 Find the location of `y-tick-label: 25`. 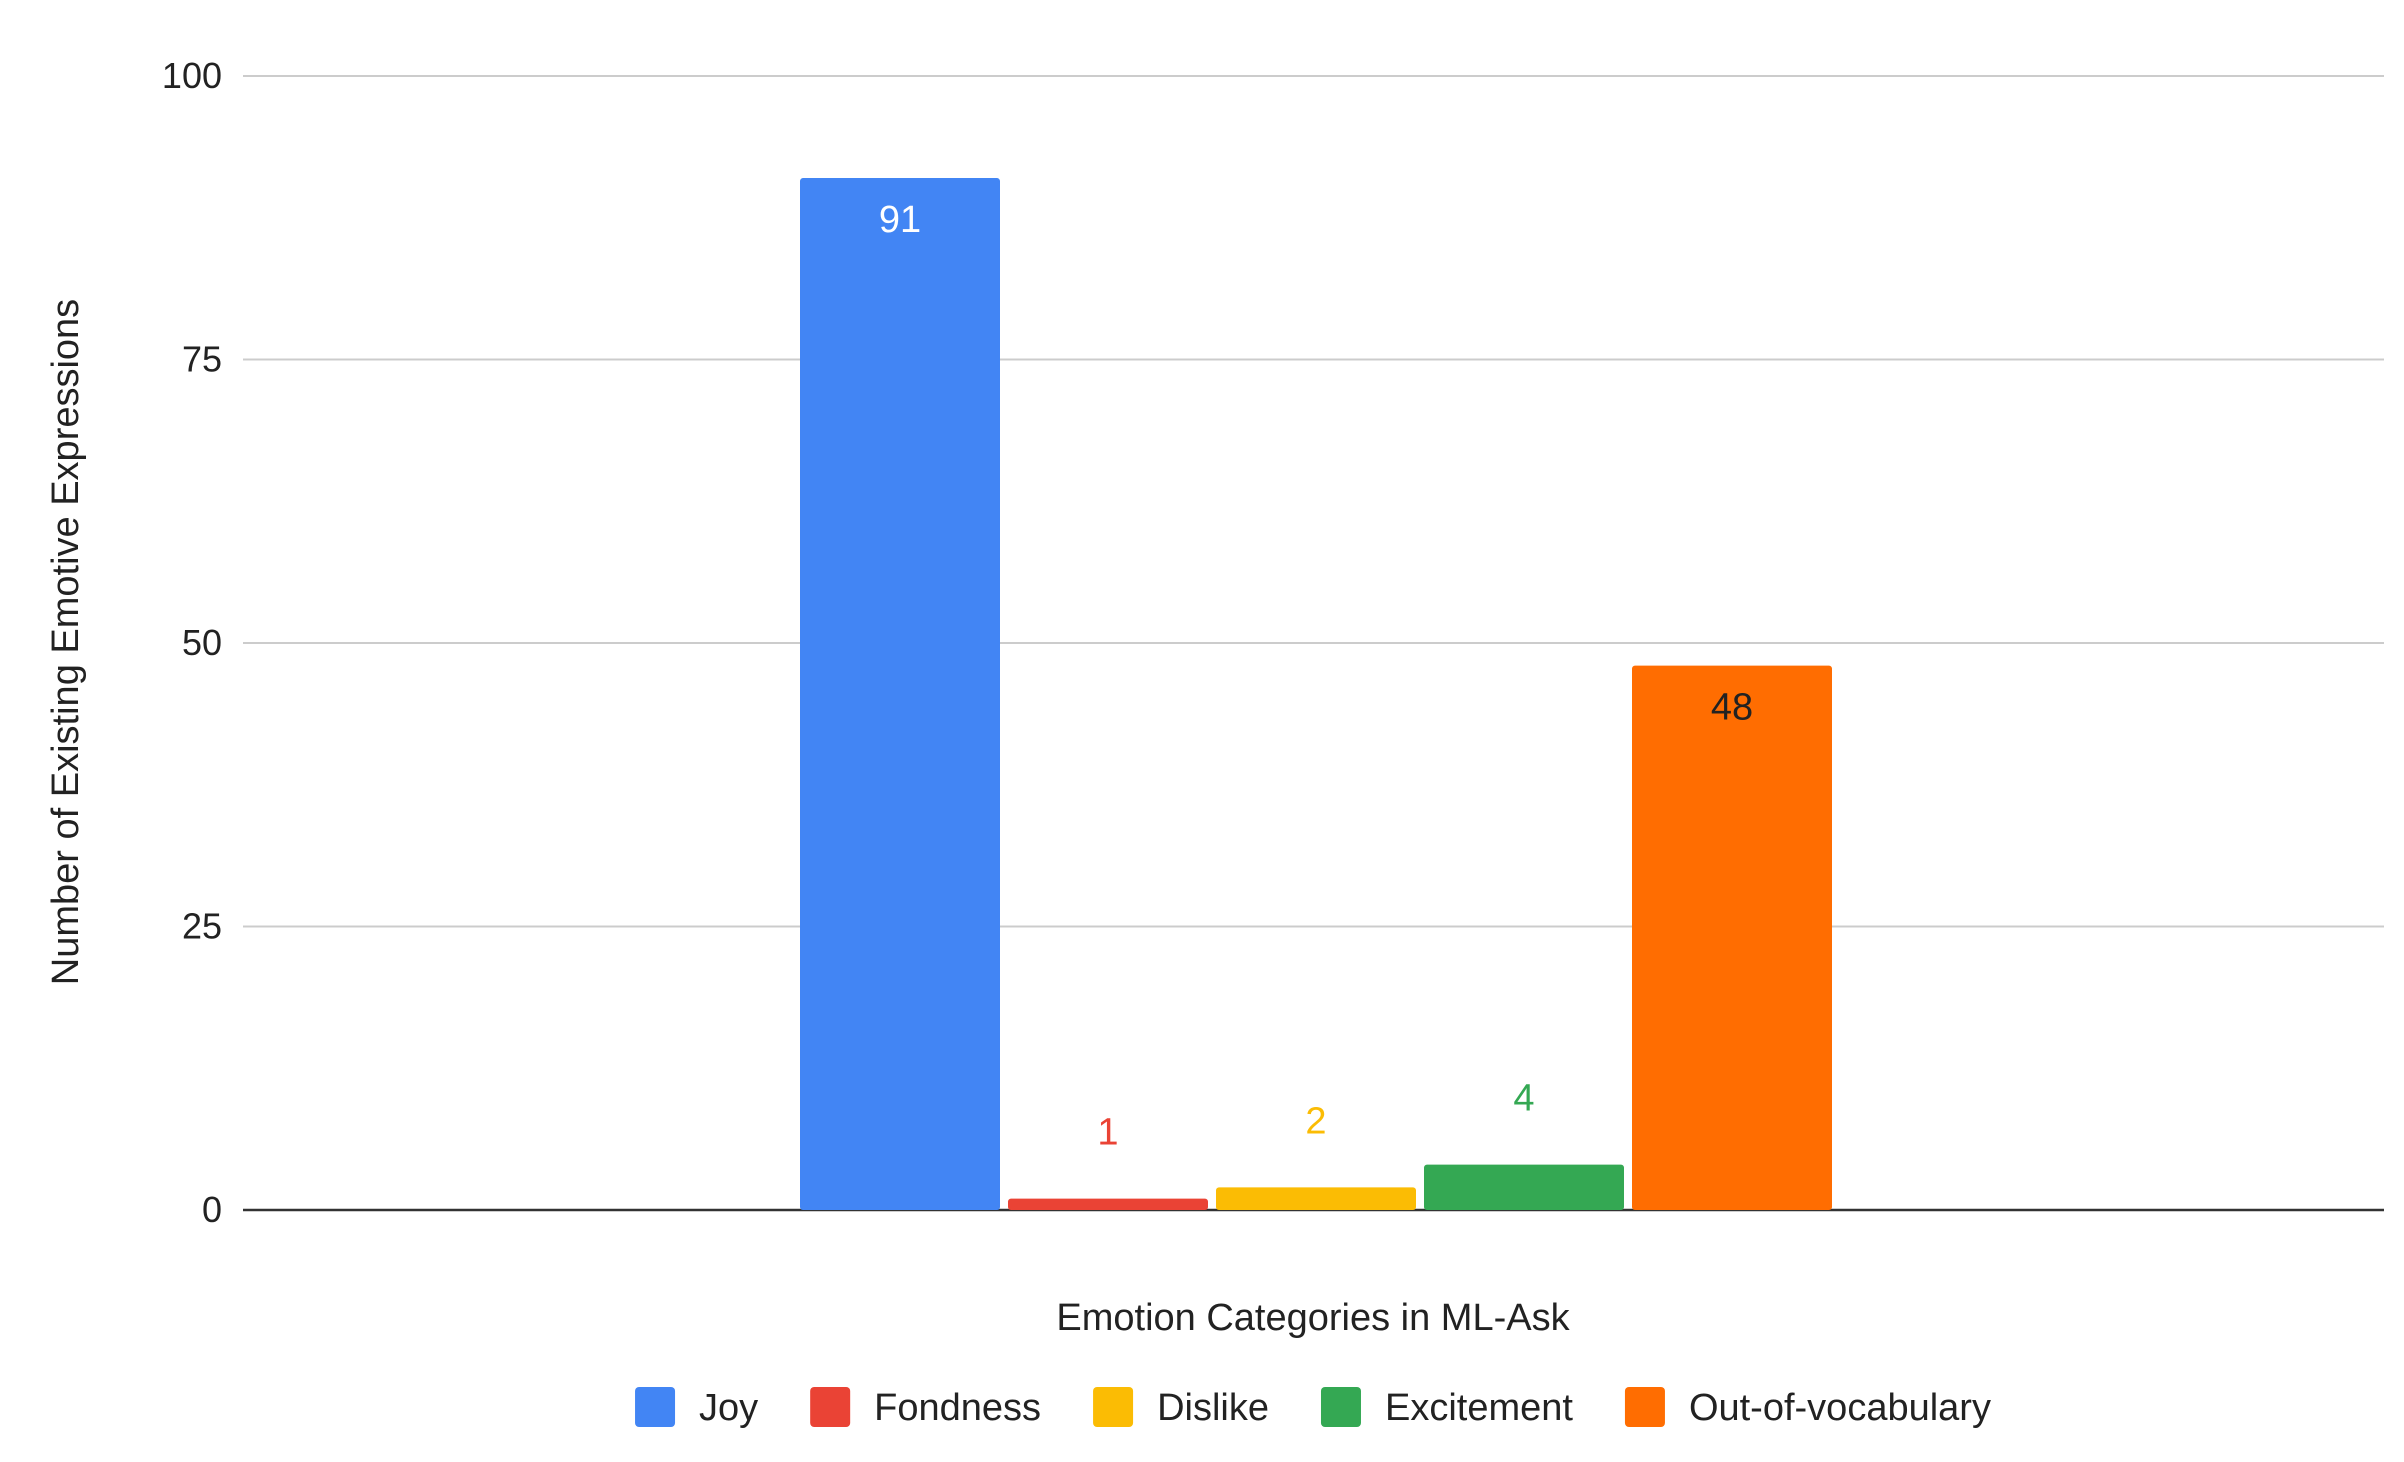

y-tick-label: 25 is located at coordinates (202, 926).